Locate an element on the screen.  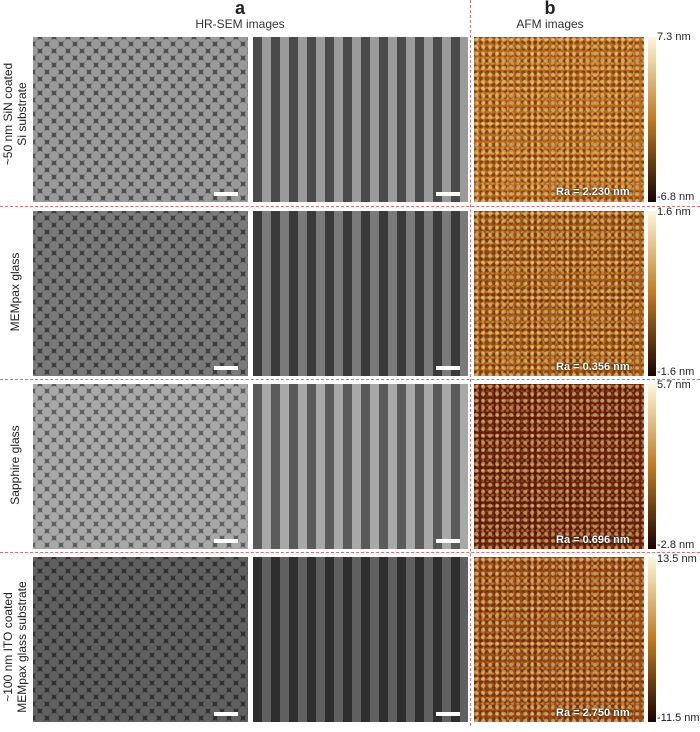
roughness-label: Ra = 0.356 nm is located at coordinates (593, 367).